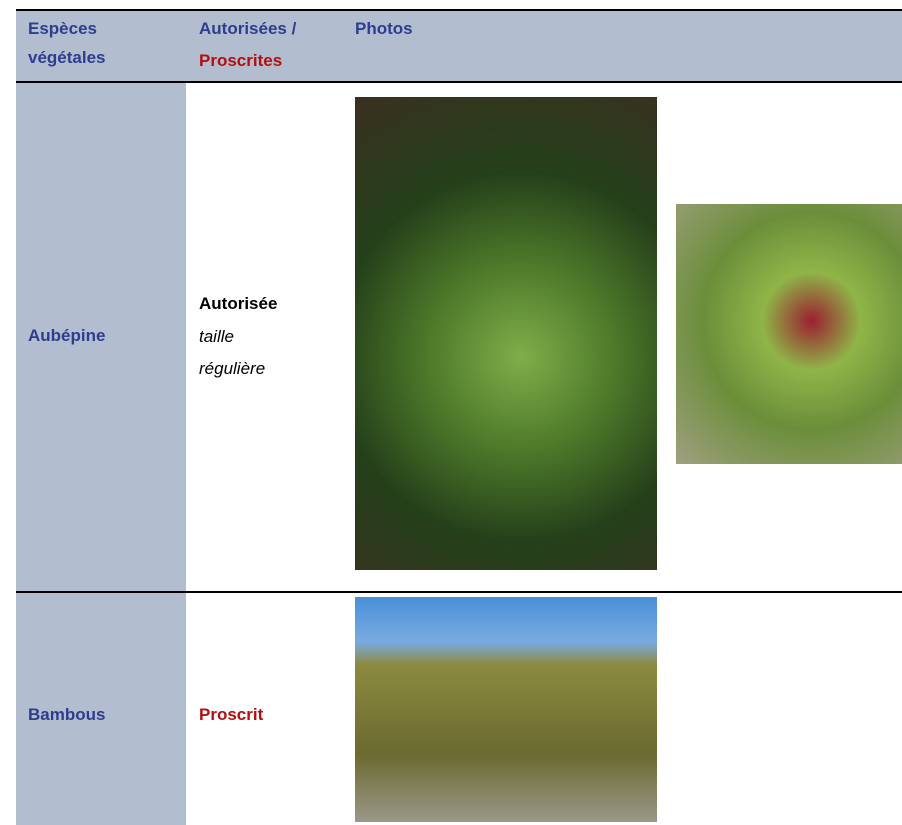  Describe the element at coordinates (238, 303) in the screenshot. I see `status: Autorisée` at that location.